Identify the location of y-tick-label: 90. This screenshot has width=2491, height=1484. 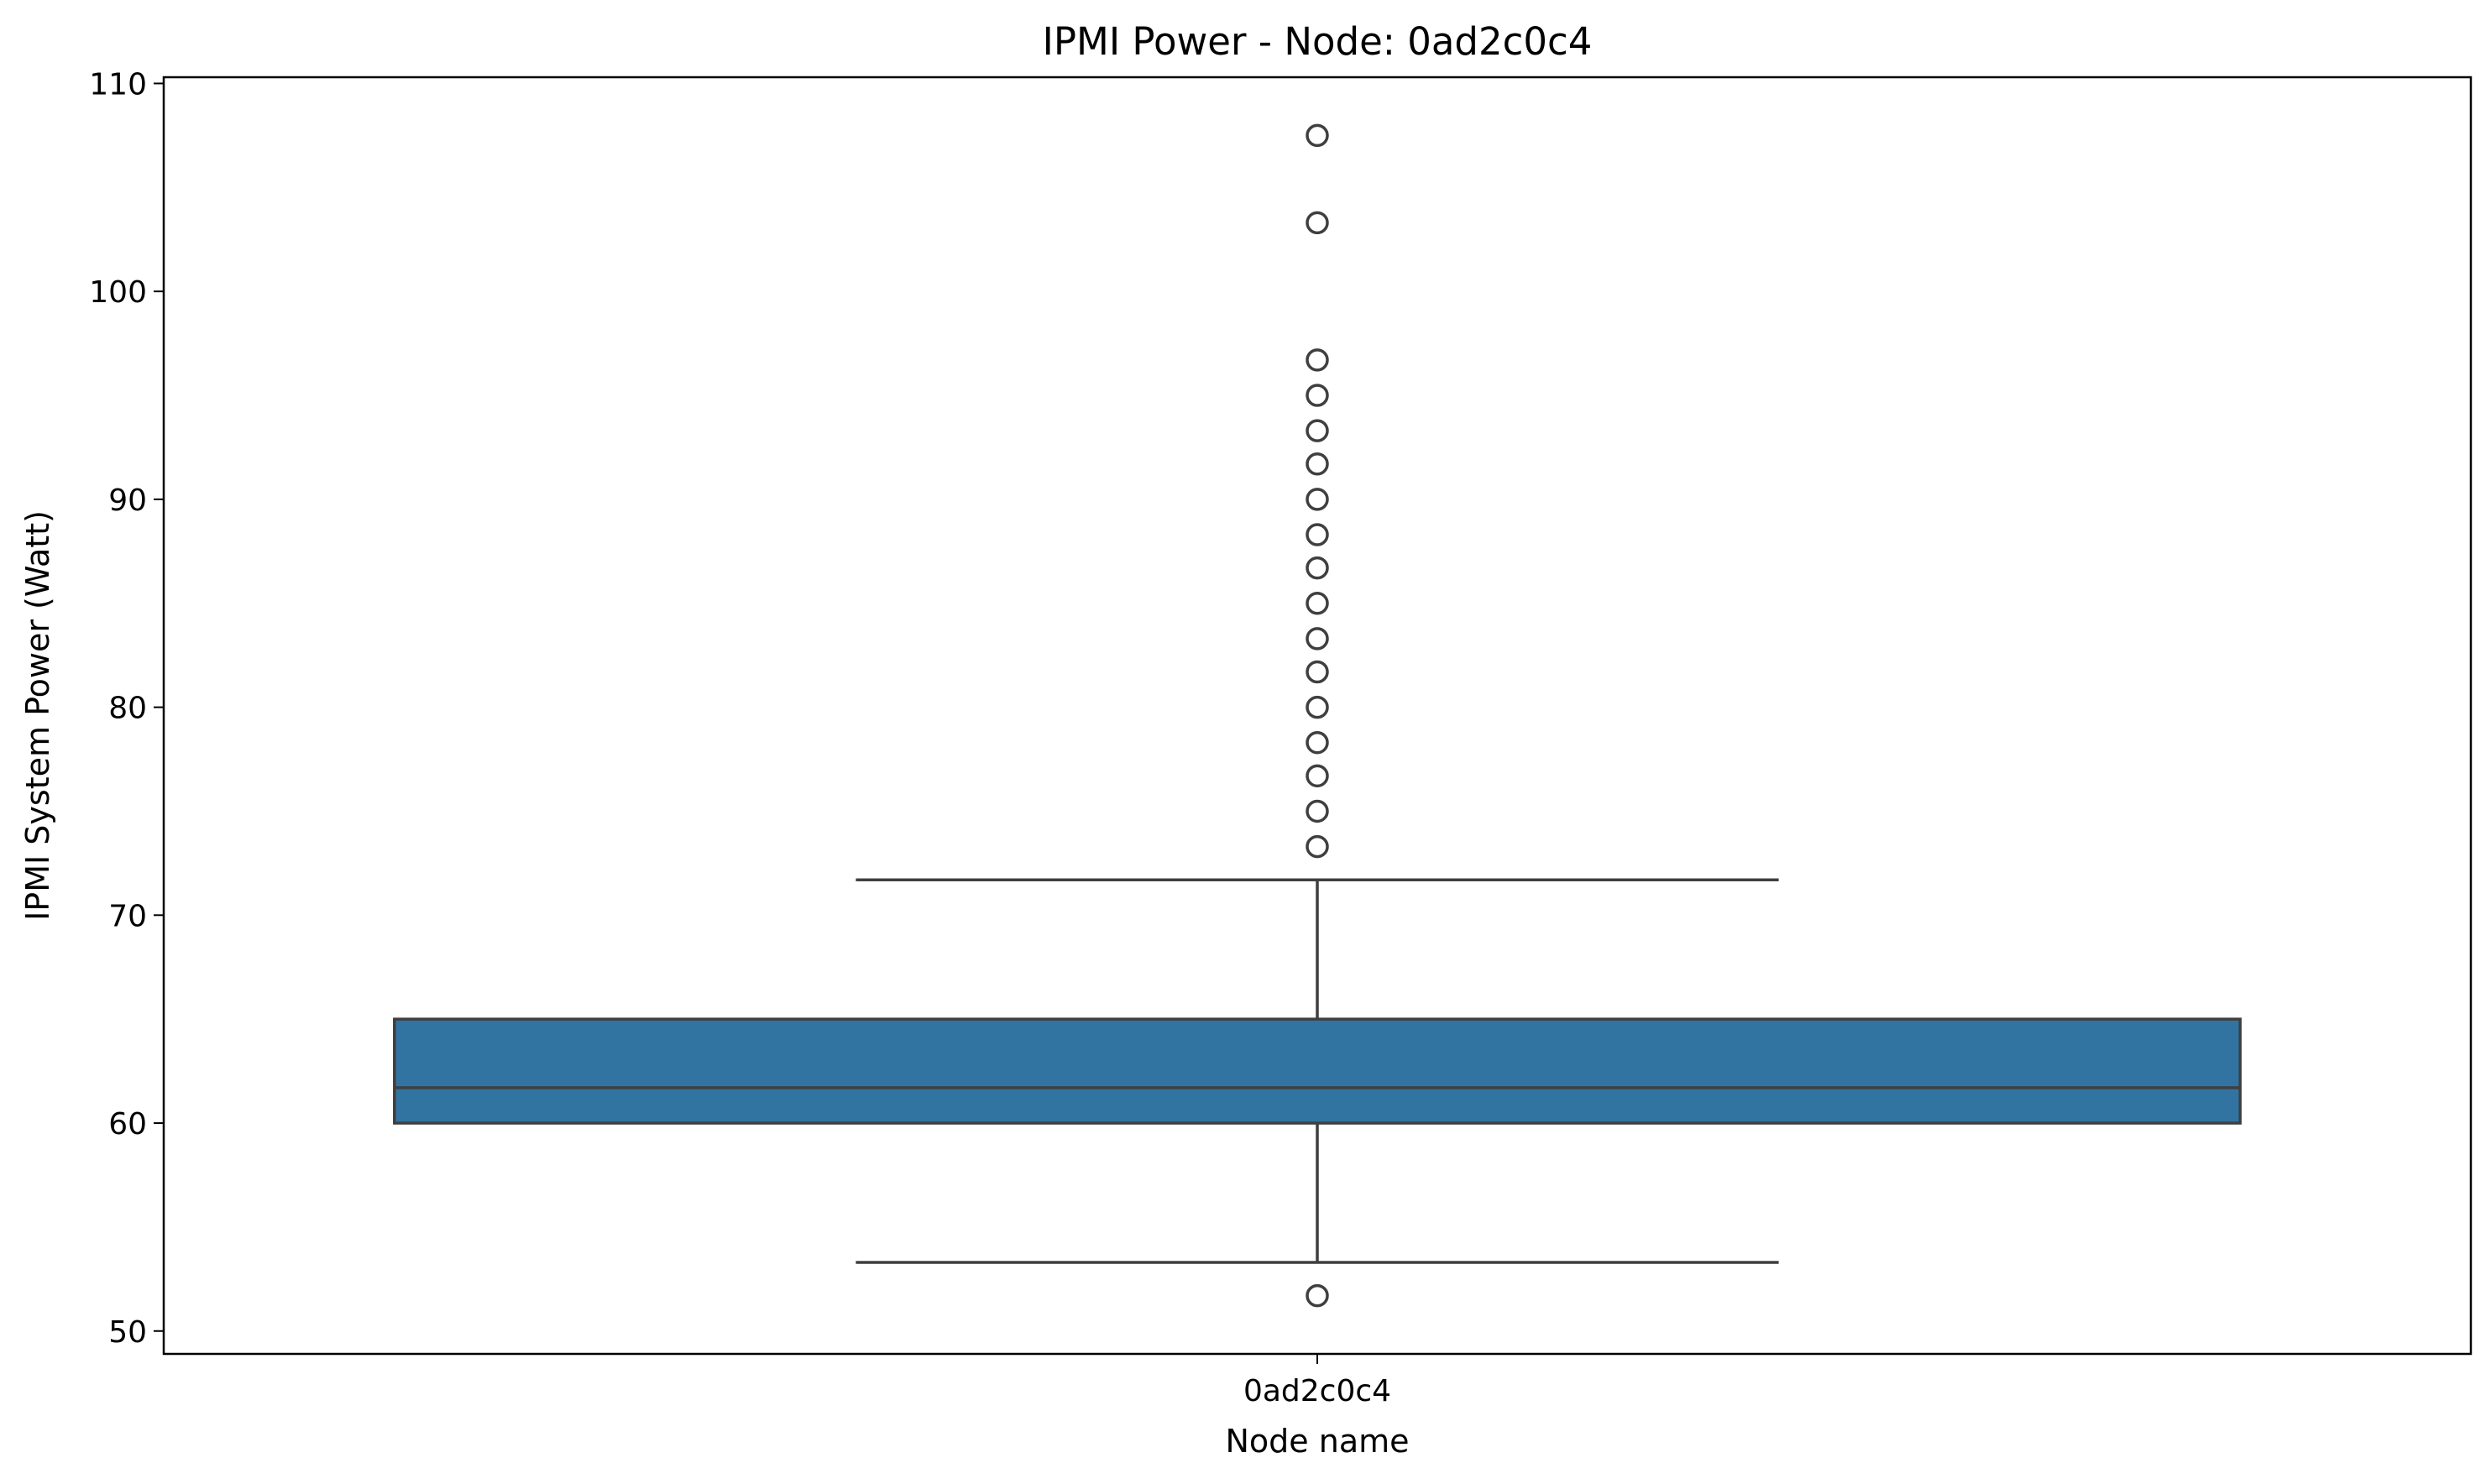
(128, 500).